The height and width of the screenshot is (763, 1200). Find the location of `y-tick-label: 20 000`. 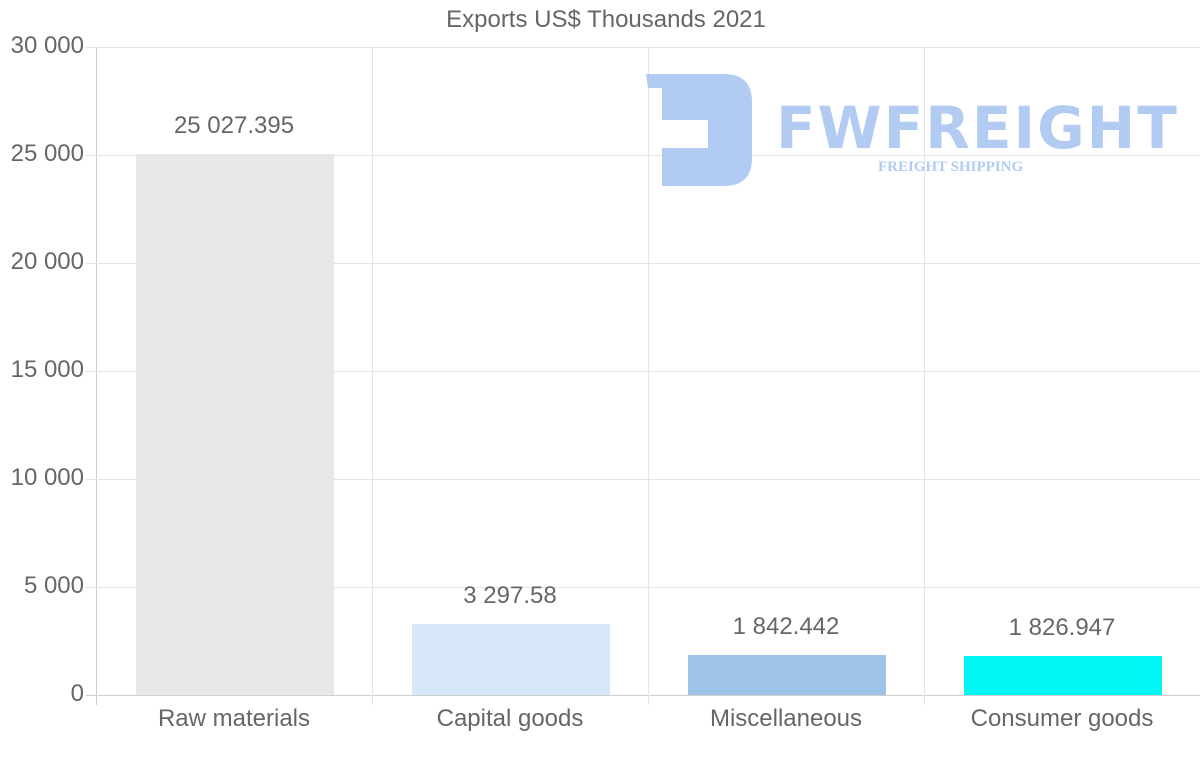

y-tick-label: 20 000 is located at coordinates (47, 261).